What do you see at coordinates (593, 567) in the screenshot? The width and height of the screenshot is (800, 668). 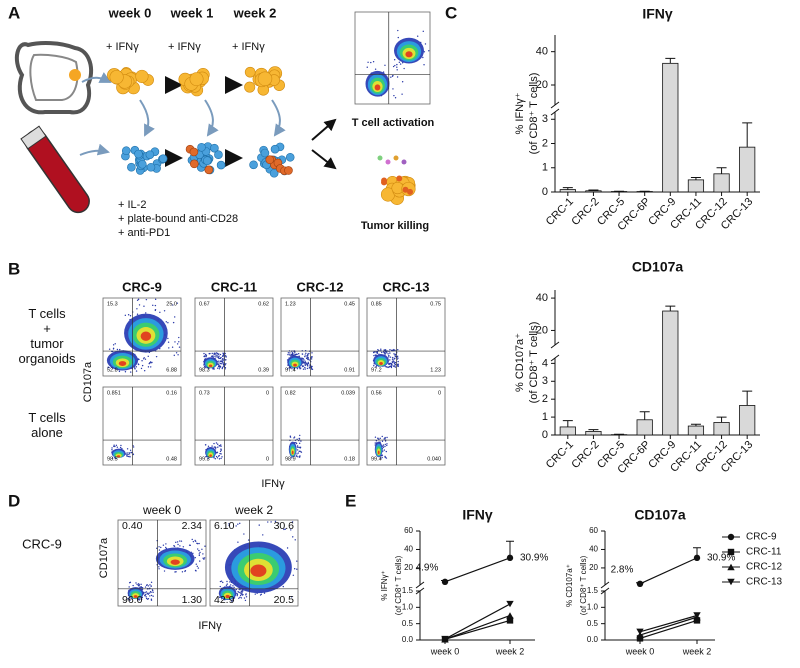 I see `y-tick-label: 20` at bounding box center [593, 567].